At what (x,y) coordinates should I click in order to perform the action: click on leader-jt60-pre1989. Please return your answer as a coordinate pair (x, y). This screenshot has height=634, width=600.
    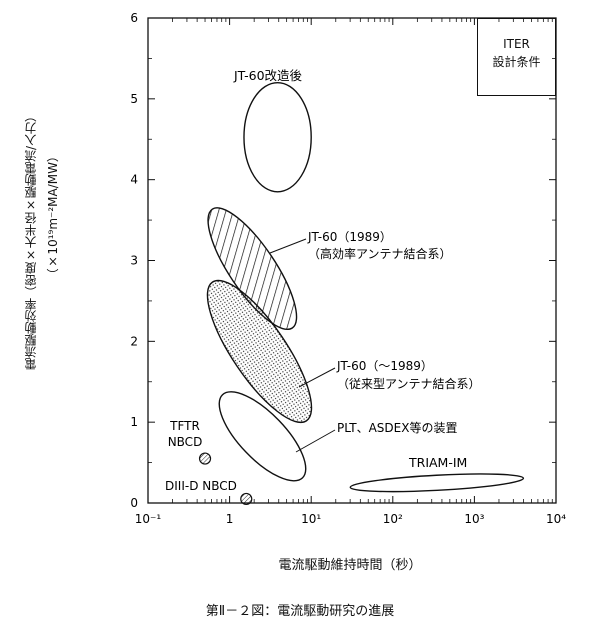
    Looking at the image, I should click on (317, 377).